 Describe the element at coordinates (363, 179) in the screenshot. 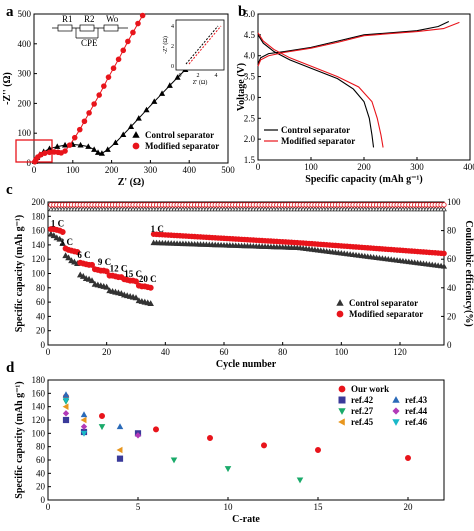

I see `b-x-axis-label: Specific capacity (mAh g⁻¹)` at that location.